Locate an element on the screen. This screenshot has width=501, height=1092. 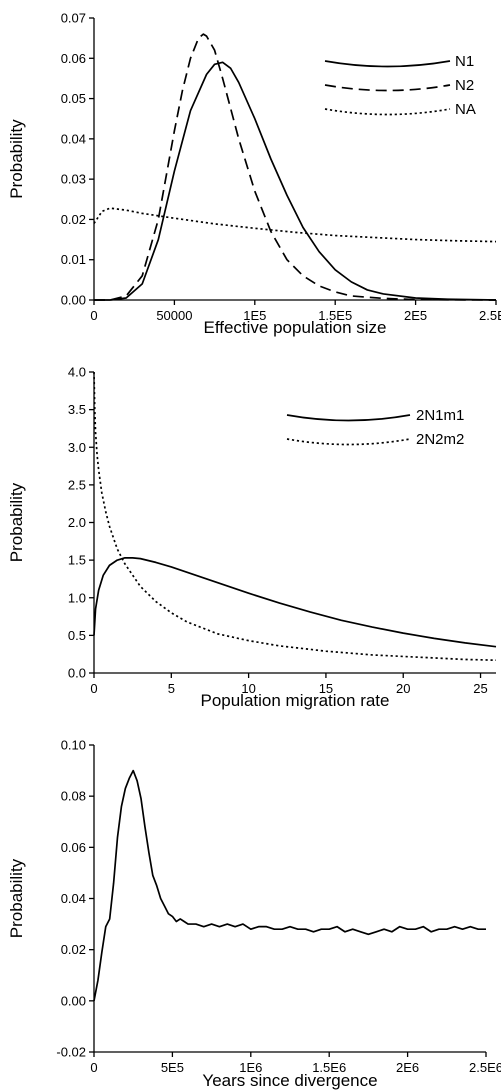
y-tick-label: 3.0 is located at coordinates (77, 447).